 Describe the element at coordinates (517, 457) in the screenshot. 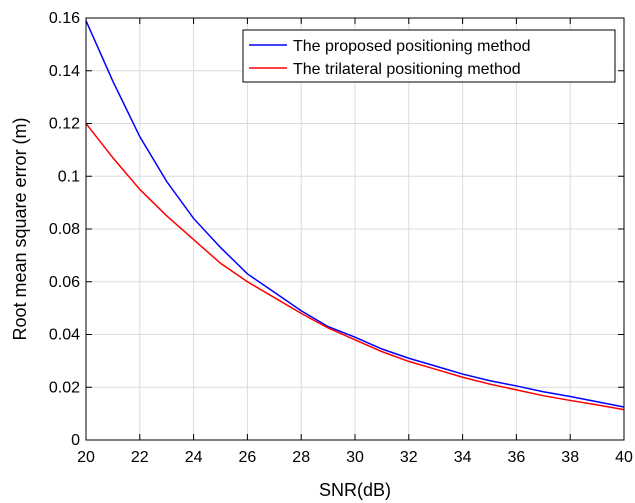

I see `x-tick-label: 36` at that location.